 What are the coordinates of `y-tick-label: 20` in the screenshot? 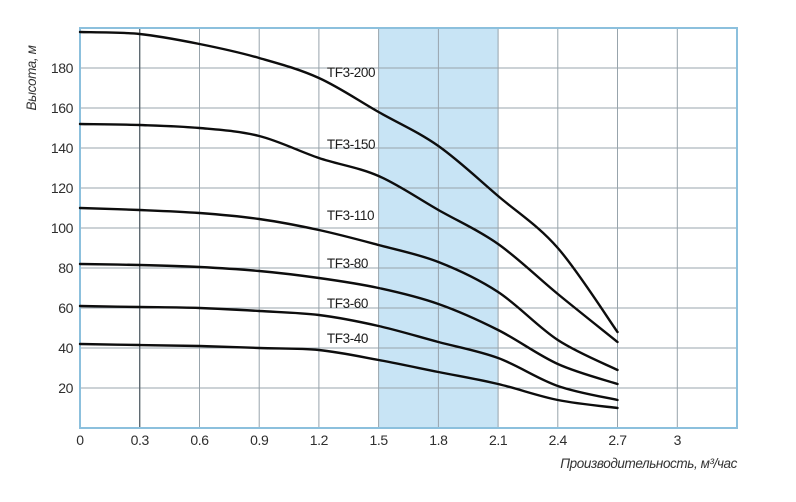 It's located at (65, 388).